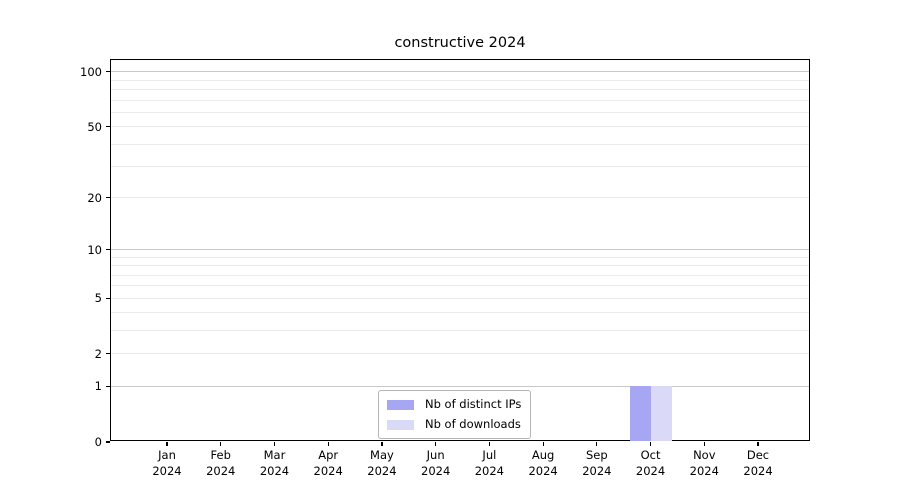 The width and height of the screenshot is (900, 500). I want to click on x-tick-jun, so click(436, 444).